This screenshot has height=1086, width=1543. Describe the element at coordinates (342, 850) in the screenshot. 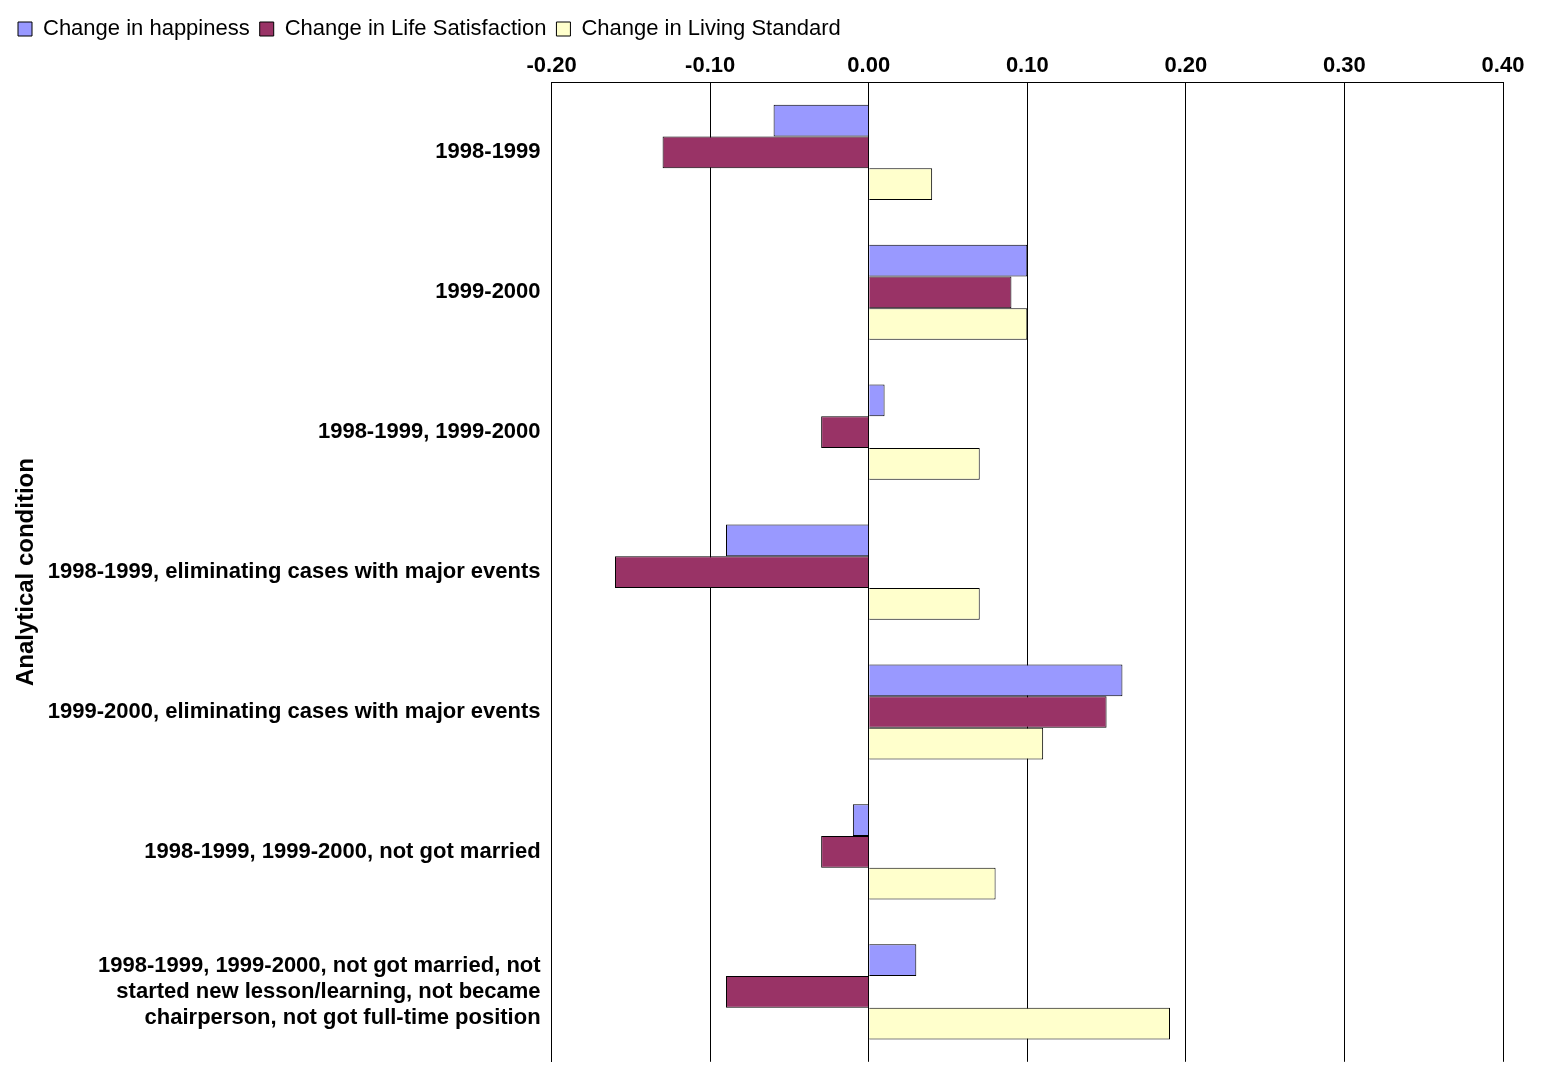

I see `y-tick-label: 1998-1999, 1999-2000, not got married` at that location.